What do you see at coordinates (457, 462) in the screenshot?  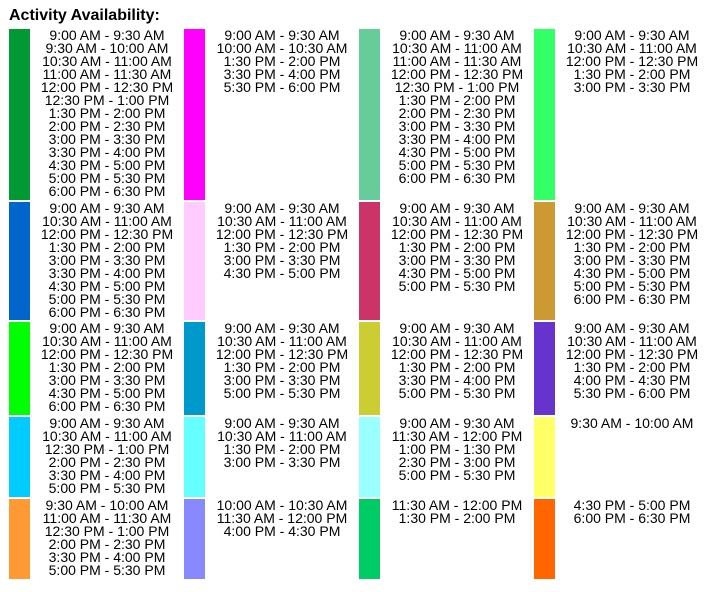 I see `time-slot: 2:30 PM - 3:00 PM` at bounding box center [457, 462].